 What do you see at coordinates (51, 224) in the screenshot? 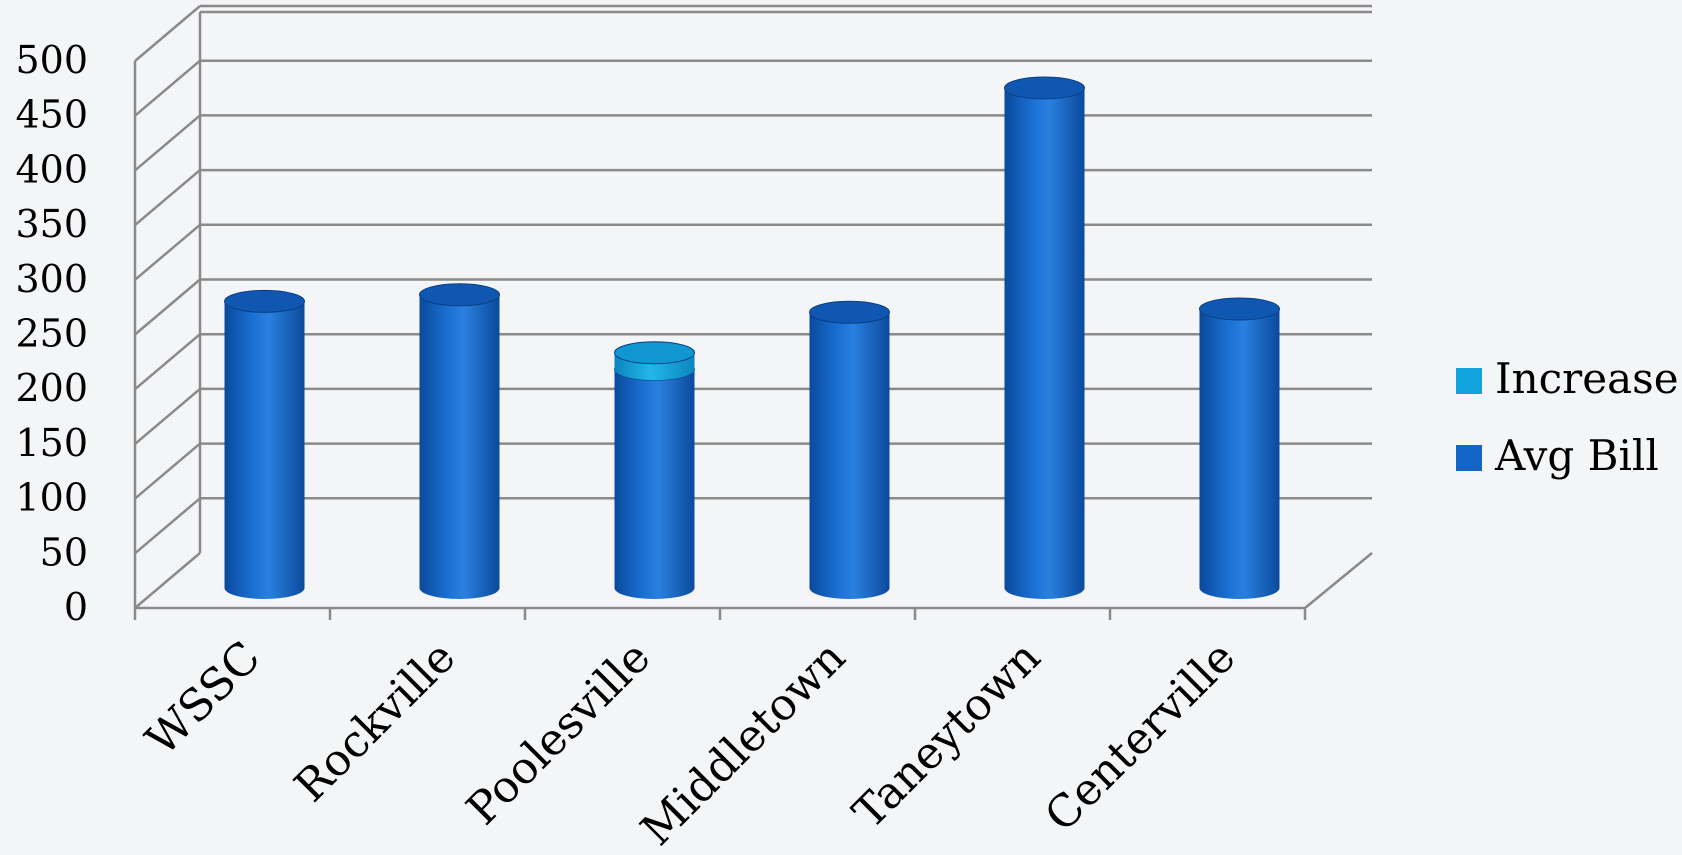
I see `y-tick-label: 350` at bounding box center [51, 224].